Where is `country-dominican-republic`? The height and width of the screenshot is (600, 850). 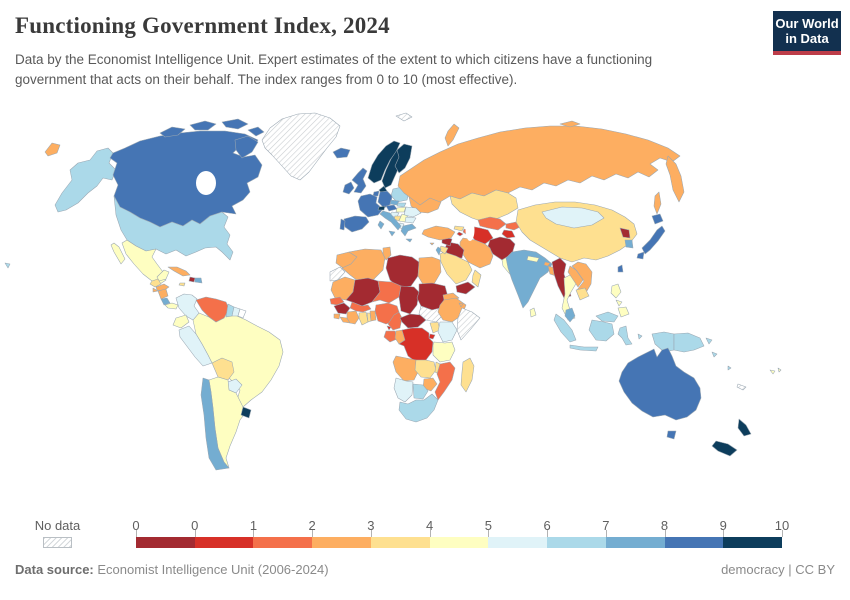
country-dominican-republic is located at coordinates (198, 280).